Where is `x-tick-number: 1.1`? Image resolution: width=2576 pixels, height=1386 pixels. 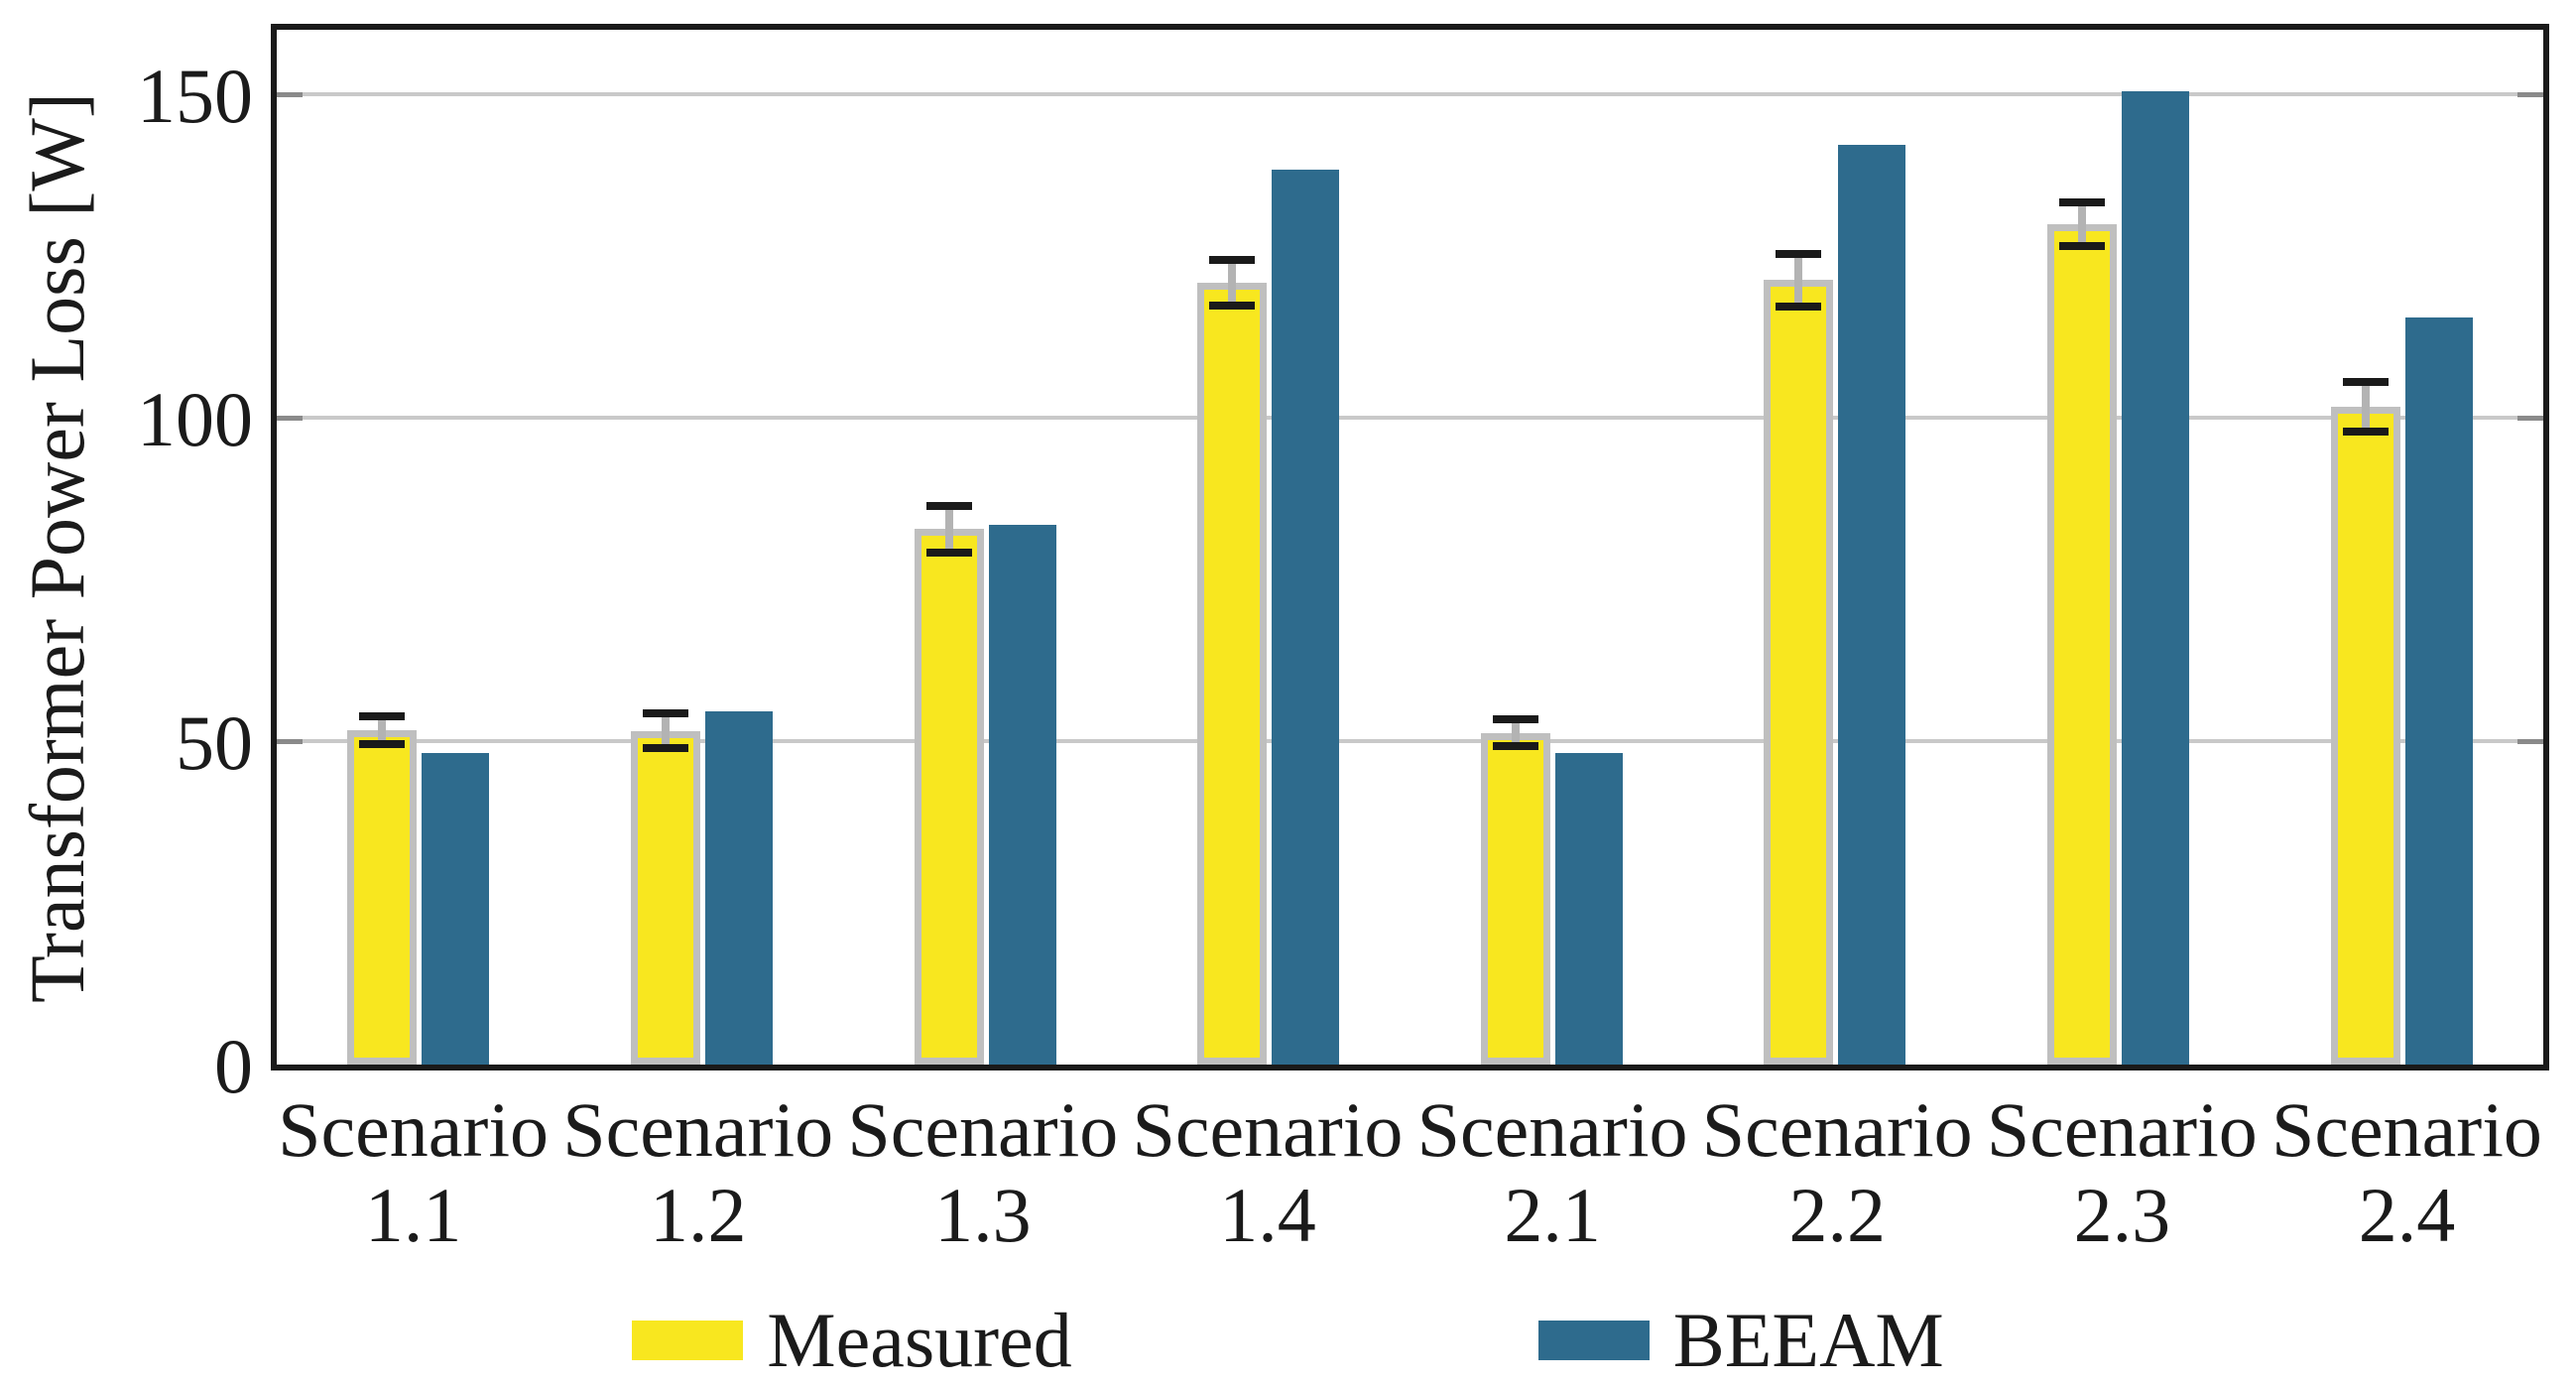
x-tick-number: 1.1 is located at coordinates (413, 1215).